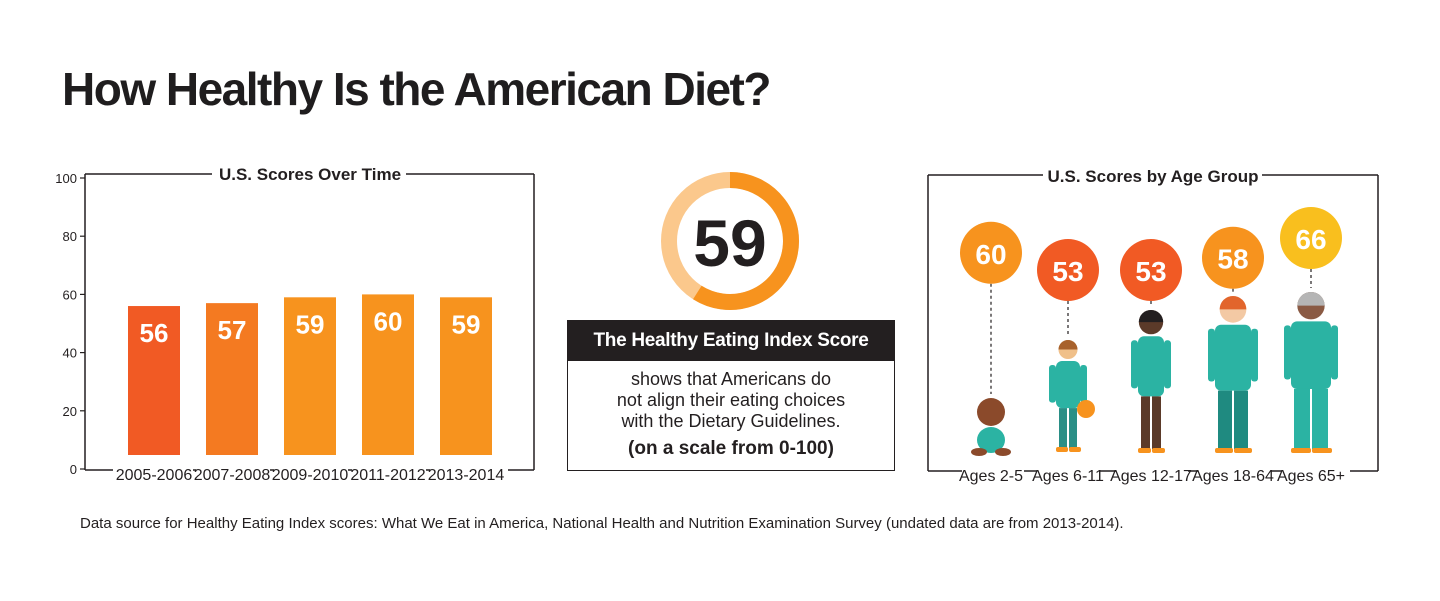 The width and height of the screenshot is (1440, 601). Describe the element at coordinates (1233, 476) in the screenshot. I see `x-category-label: Ages 18-64` at that location.